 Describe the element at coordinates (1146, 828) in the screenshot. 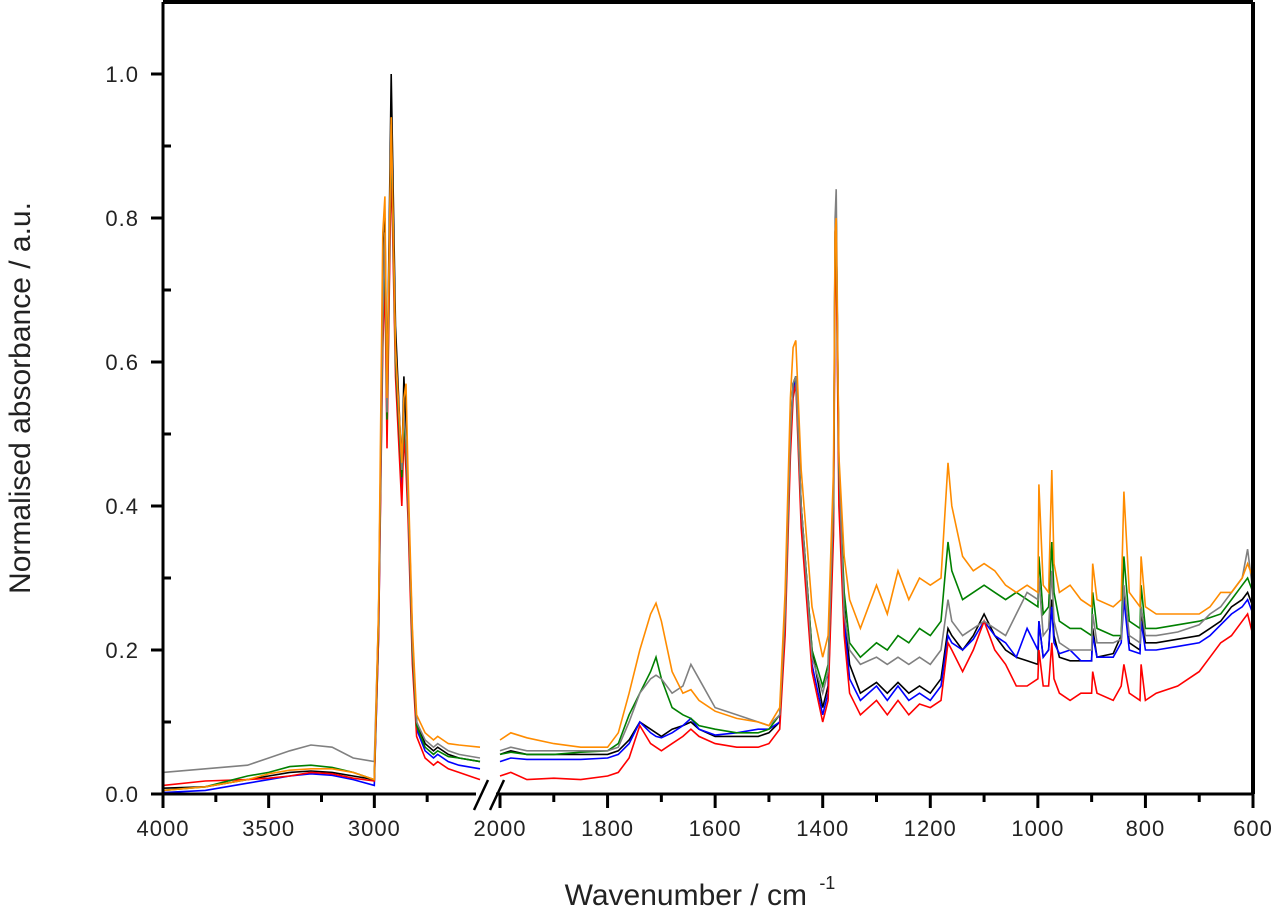

I see `x-tick-label: 800` at that location.